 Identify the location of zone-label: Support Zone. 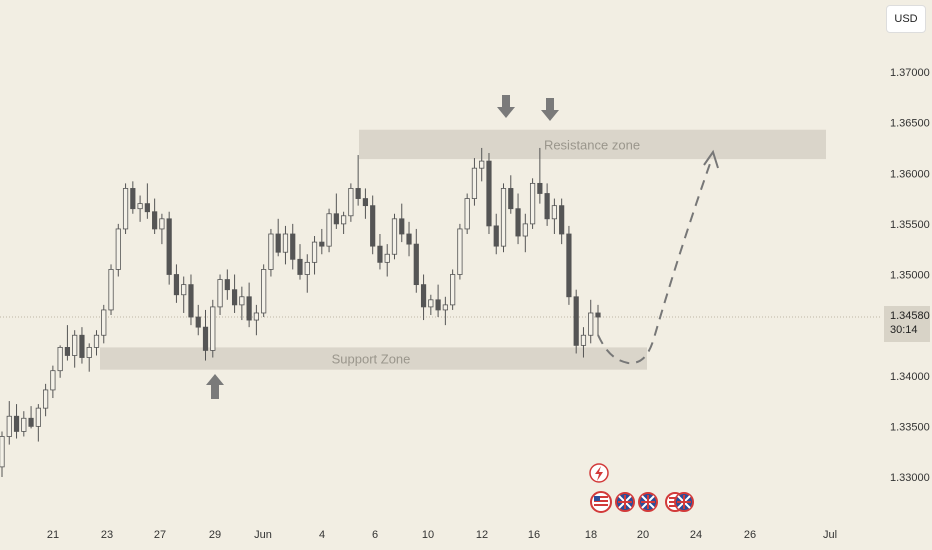
(371, 359).